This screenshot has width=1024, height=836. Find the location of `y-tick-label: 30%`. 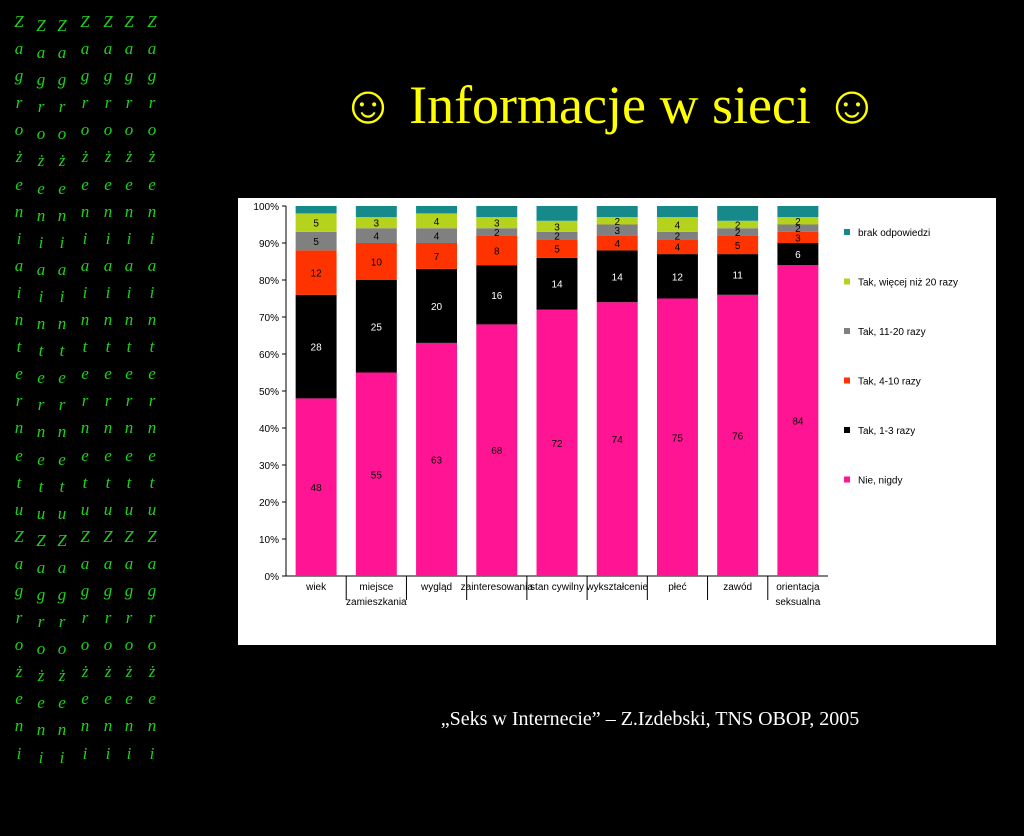

y-tick-label: 30% is located at coordinates (269, 466).